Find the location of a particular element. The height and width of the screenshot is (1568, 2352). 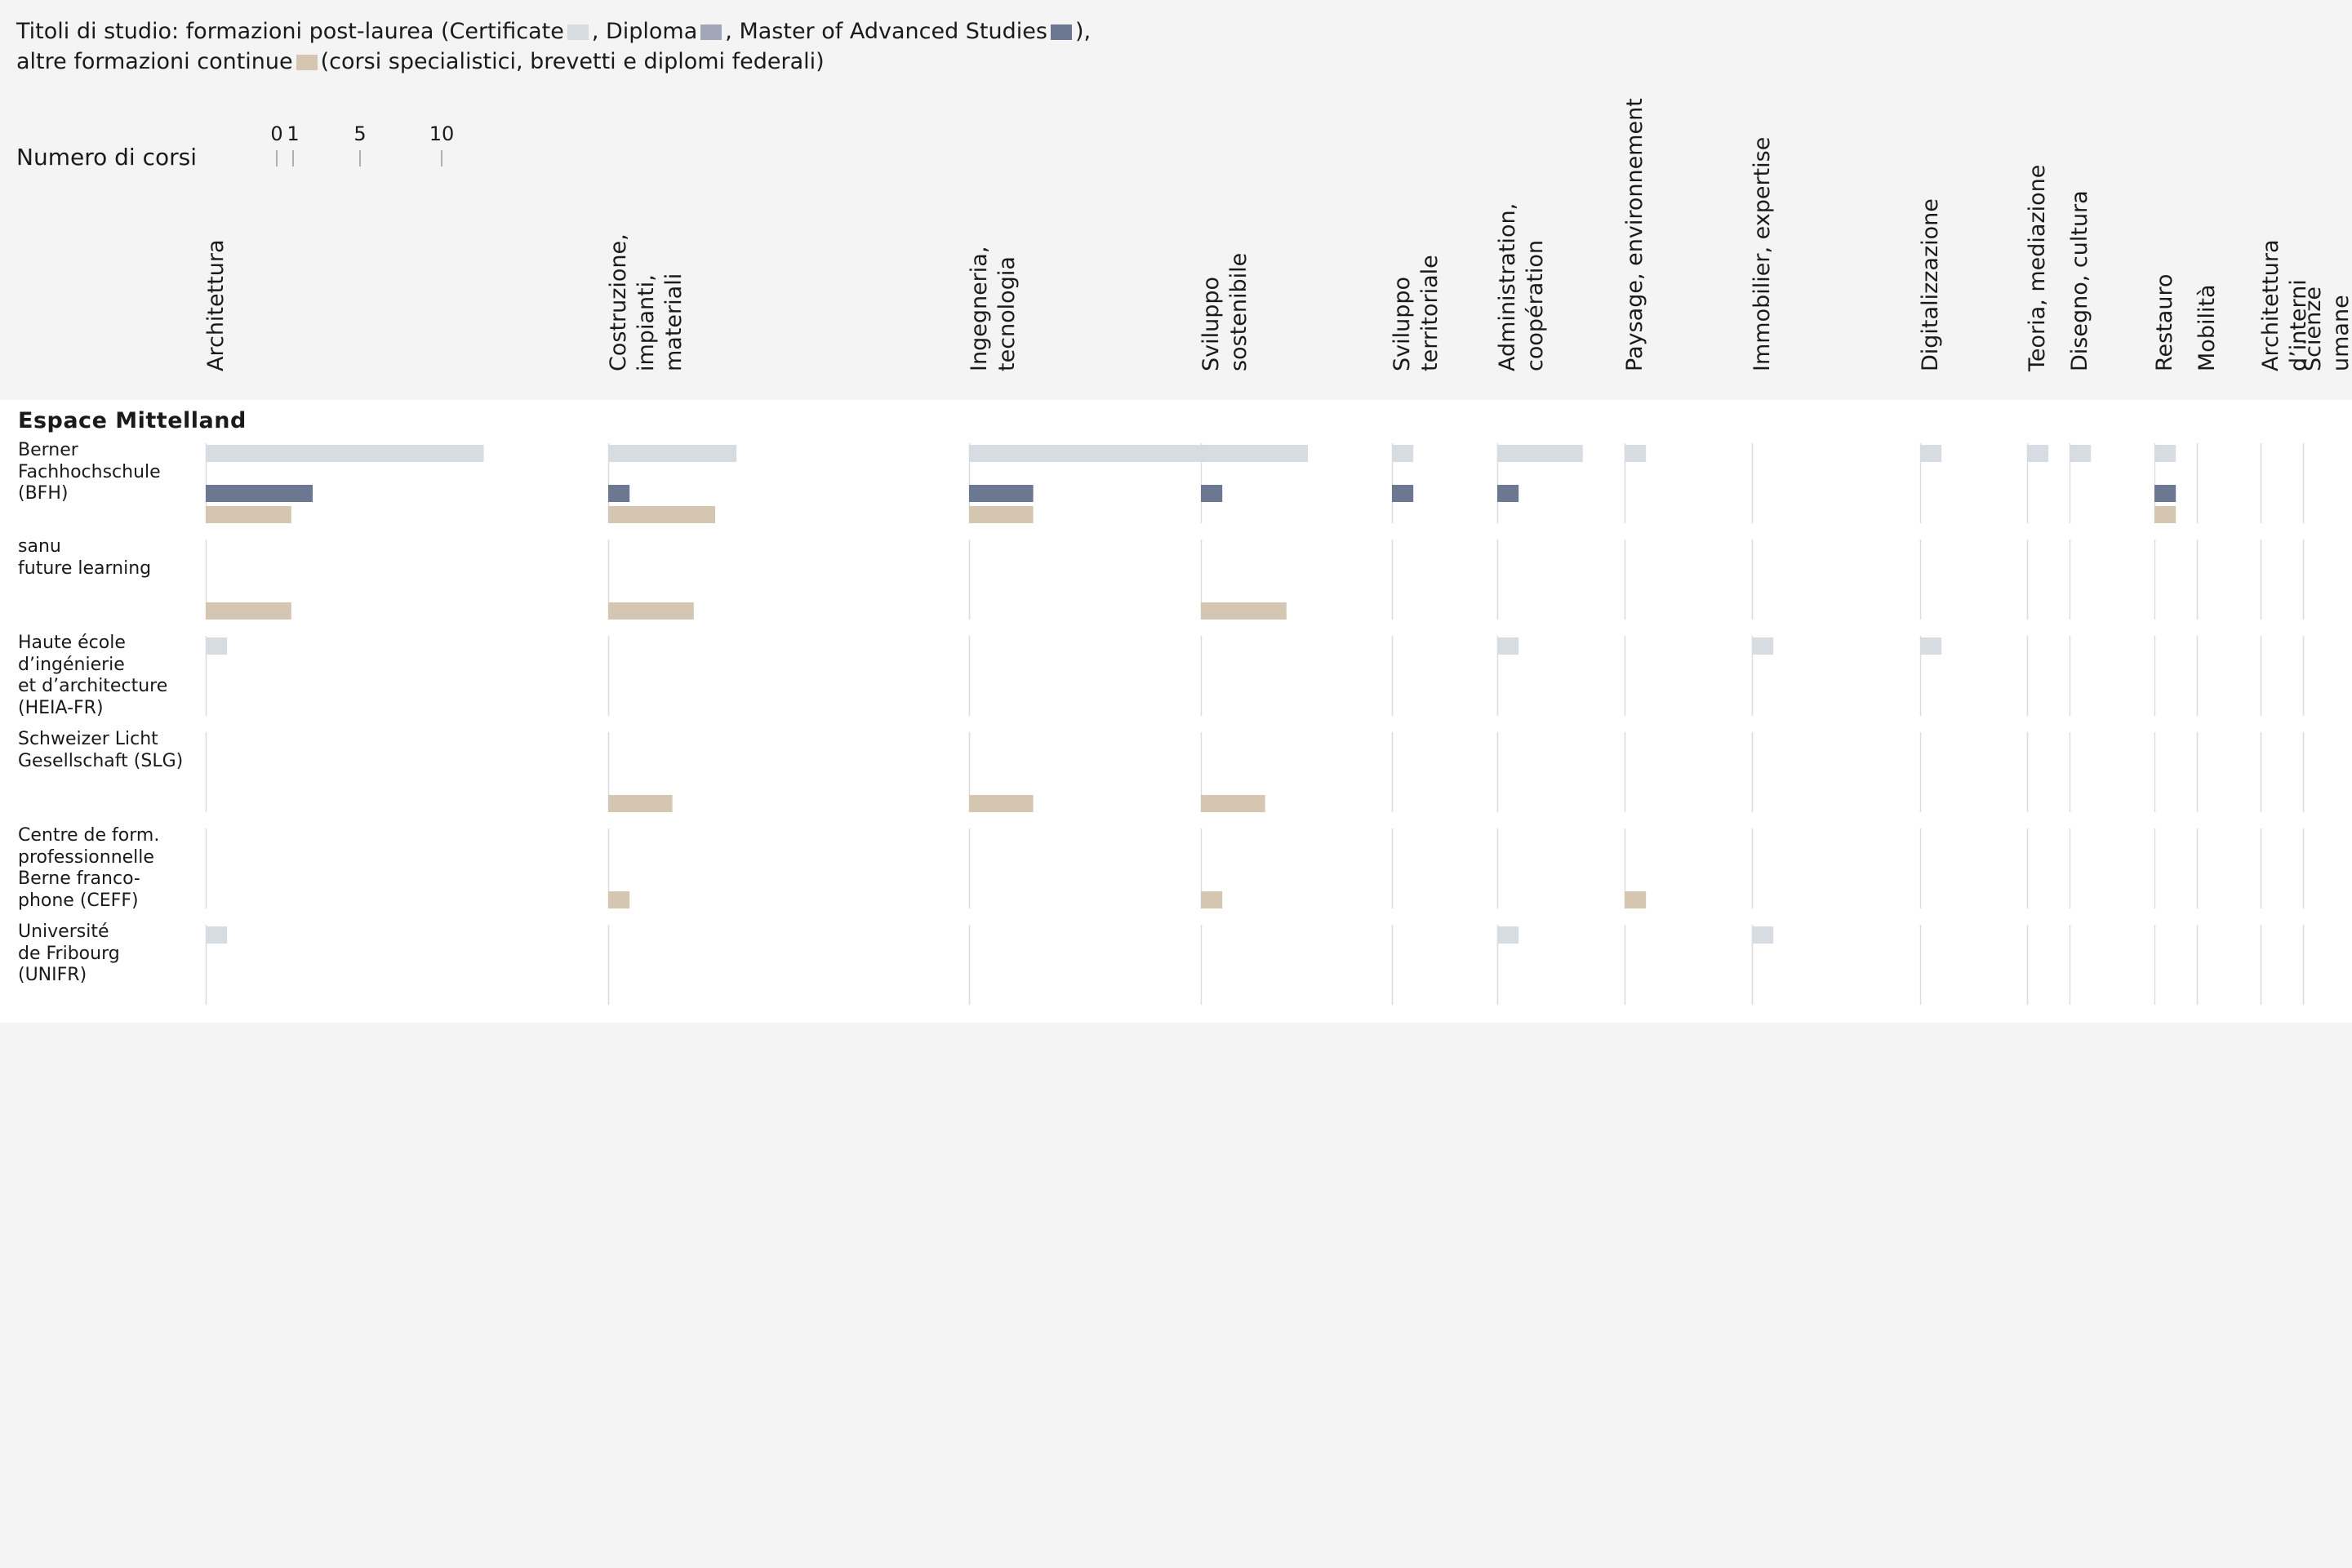

diploma-swatch is located at coordinates (711, 32).